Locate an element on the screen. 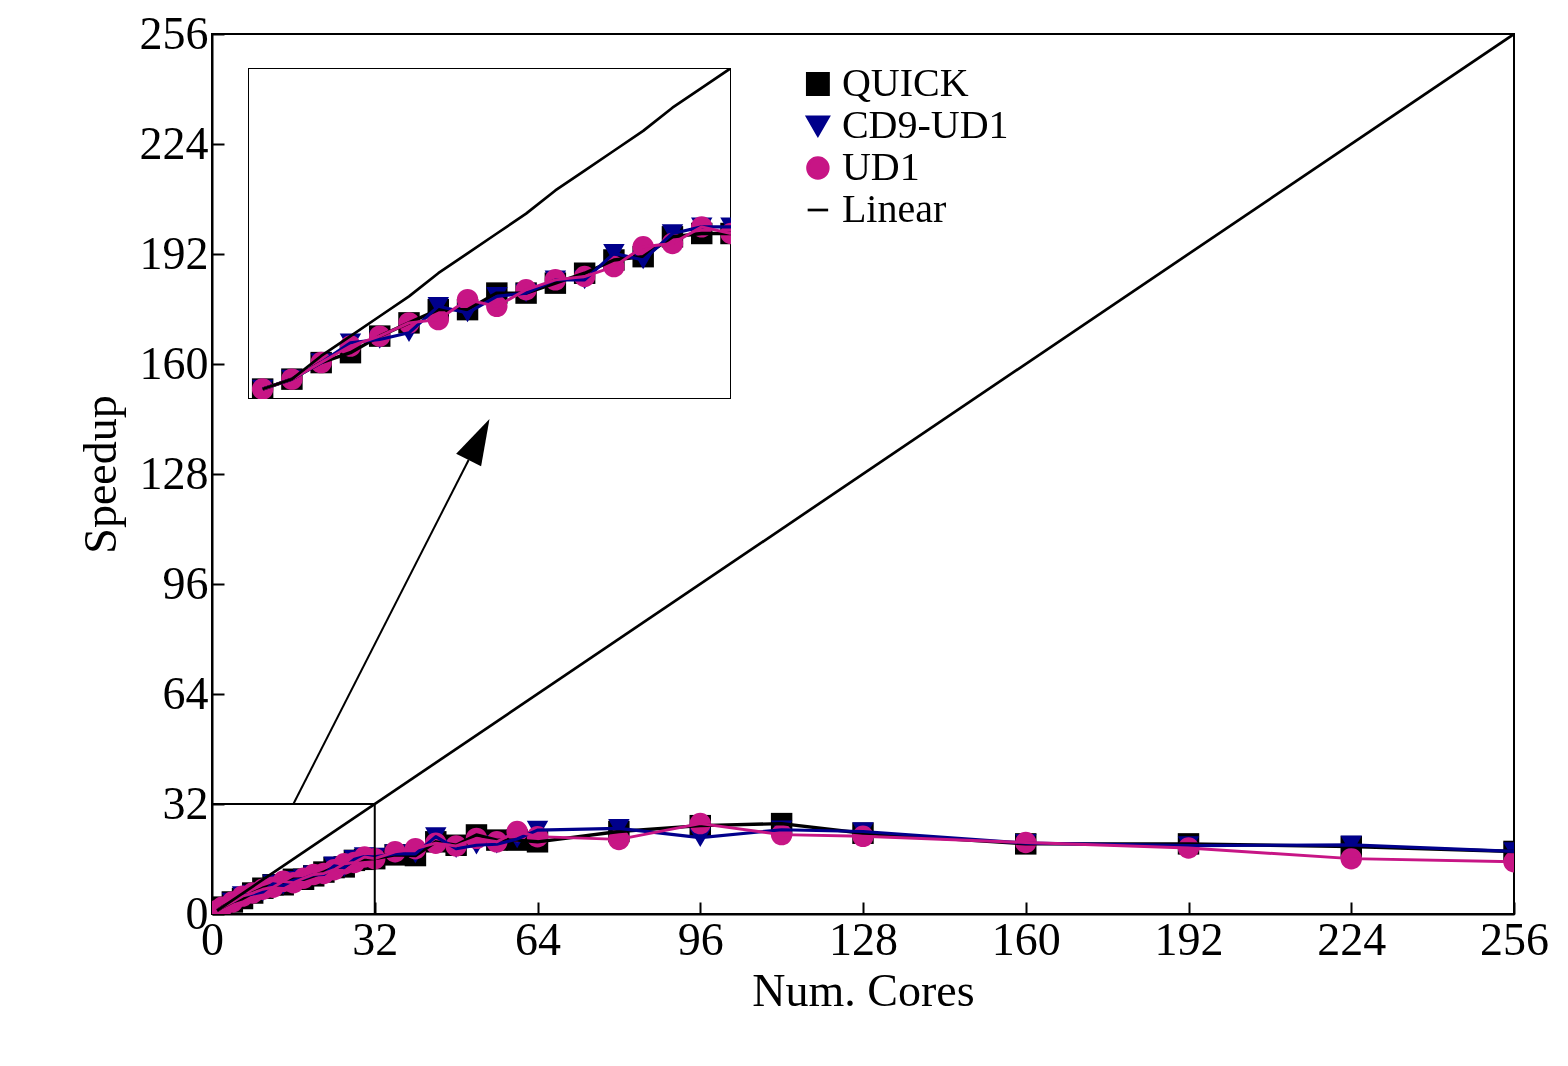  x-tick-label: 32 is located at coordinates (375, 939).